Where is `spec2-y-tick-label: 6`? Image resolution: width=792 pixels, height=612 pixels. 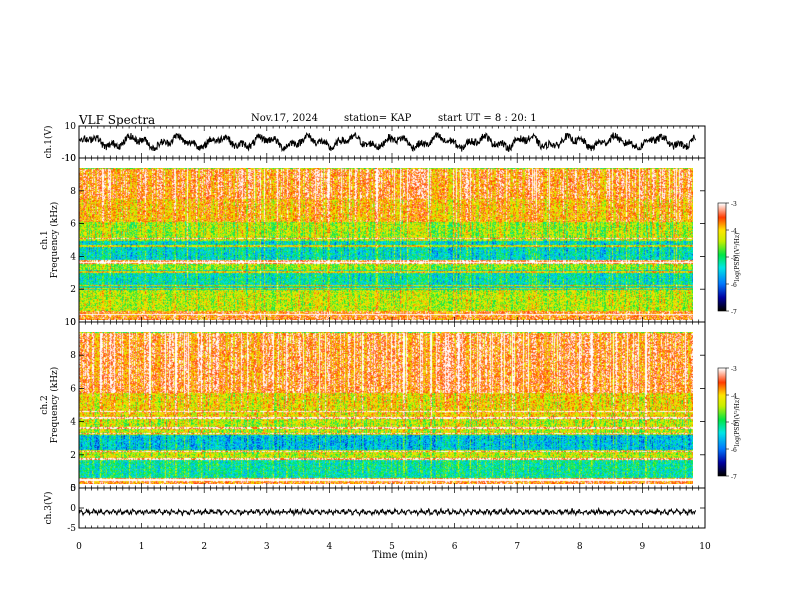
spec2-y-tick-label: 6 is located at coordinates (73, 389).